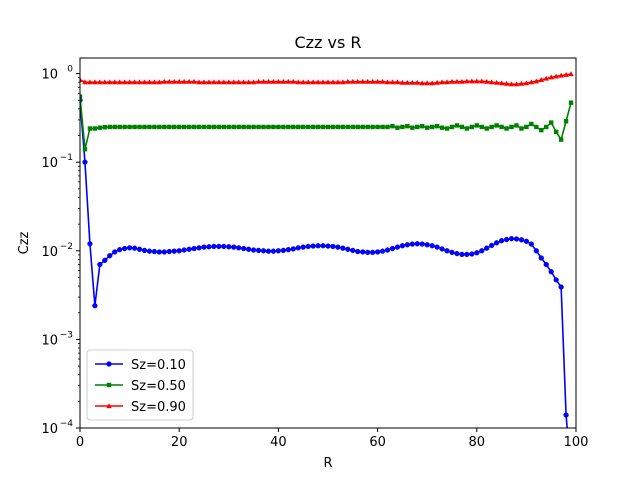  What do you see at coordinates (140, 385) in the screenshot?
I see `legend-box` at bounding box center [140, 385].